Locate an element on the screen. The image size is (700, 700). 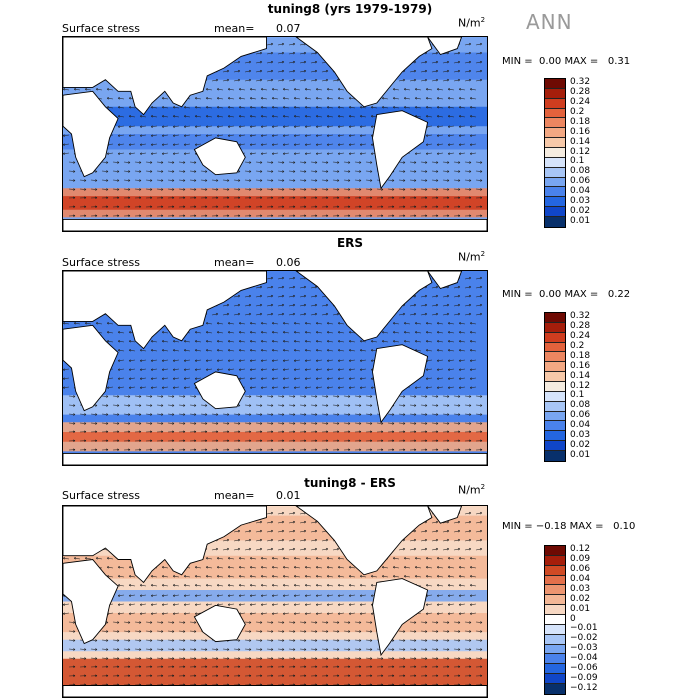
colorbar-tick-label: −0.04 is located at coordinates (584, 657).